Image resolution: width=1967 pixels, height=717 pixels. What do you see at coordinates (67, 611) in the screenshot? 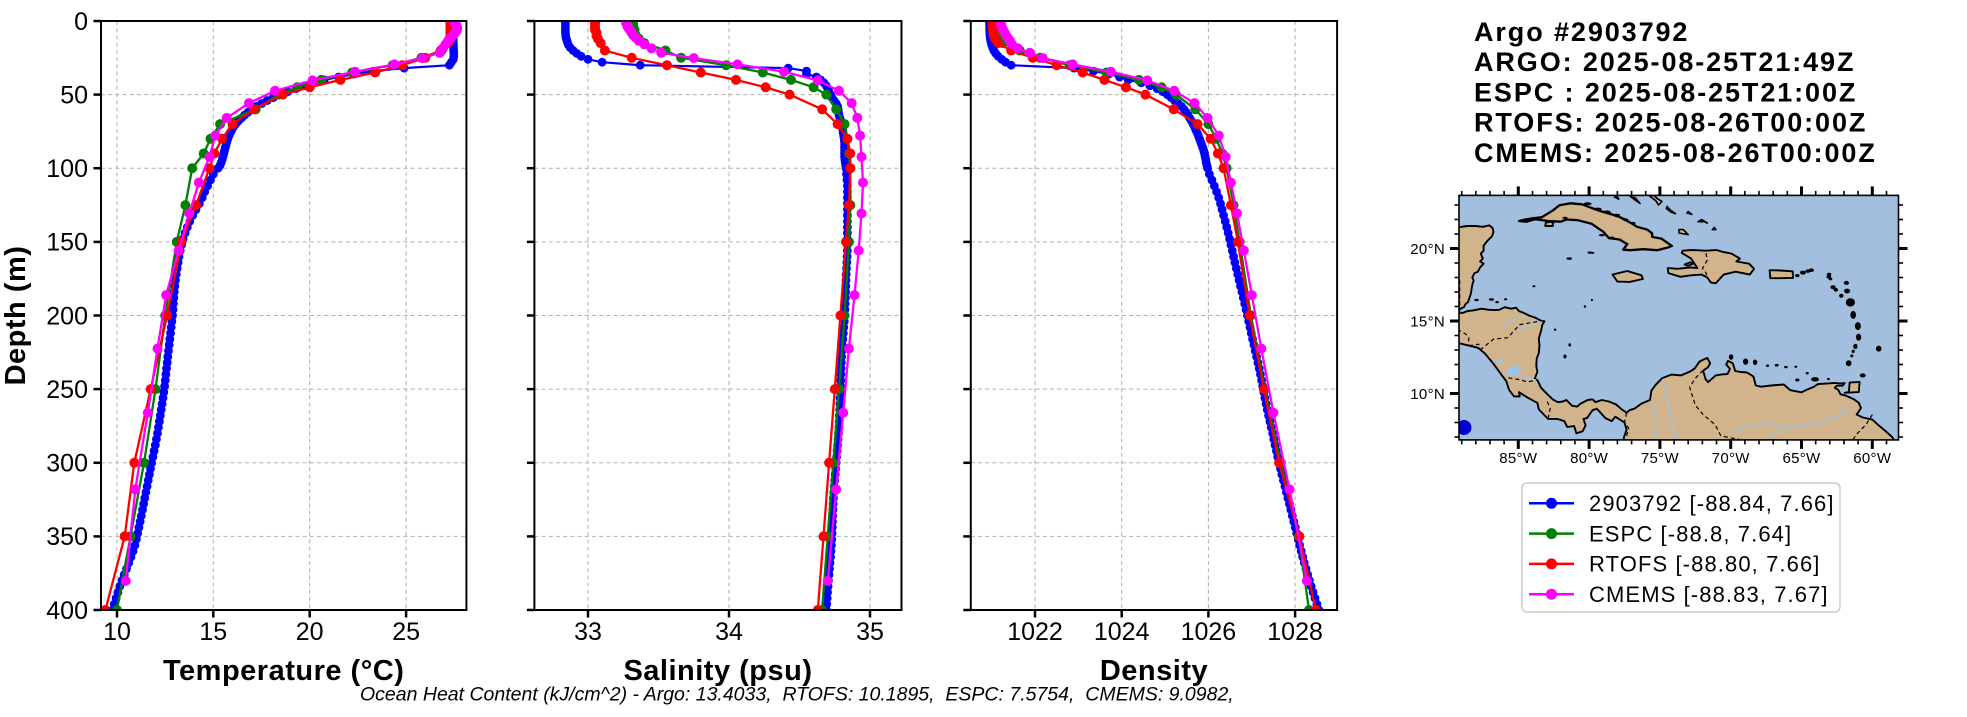
I see `svg-text: 400` at bounding box center [67, 611].